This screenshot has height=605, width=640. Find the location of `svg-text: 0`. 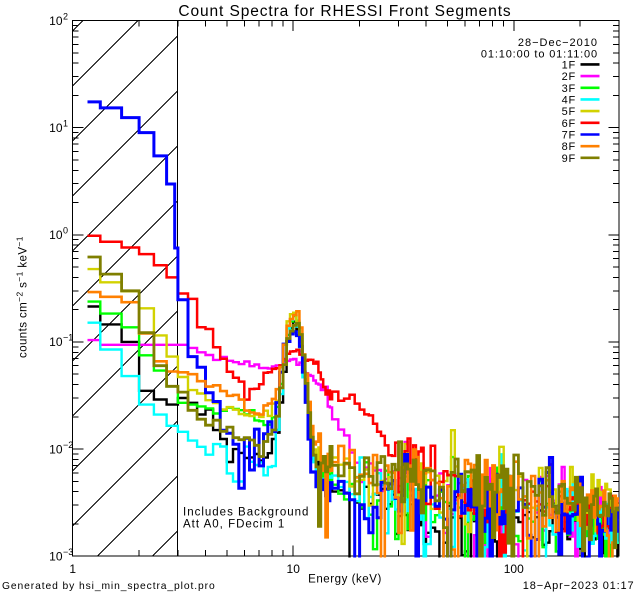

svg-text: 0 is located at coordinates (65, 231).